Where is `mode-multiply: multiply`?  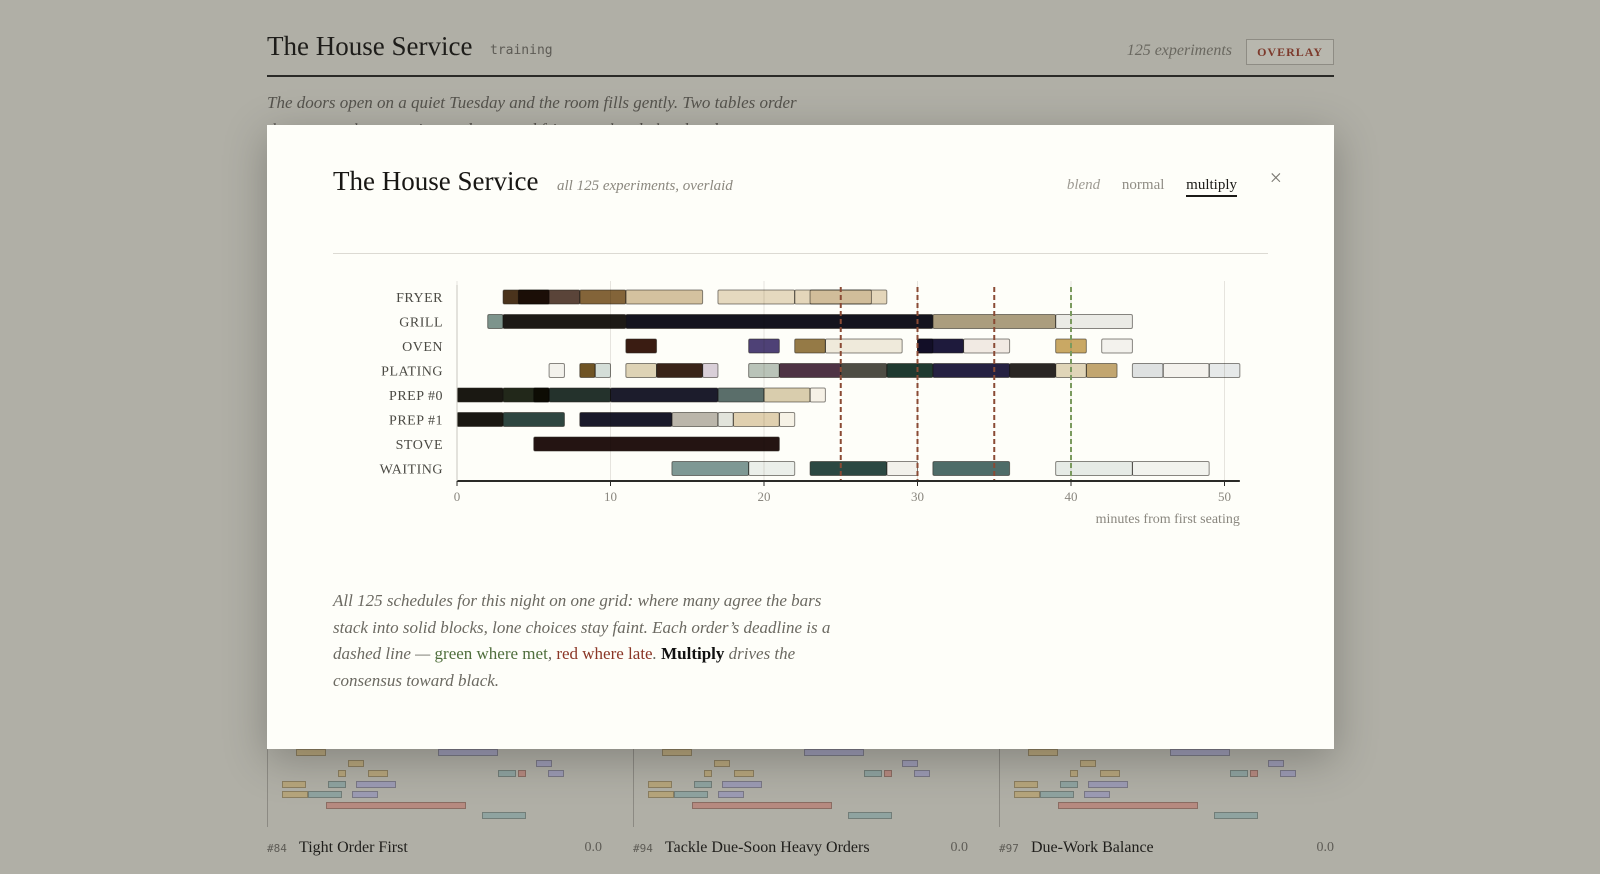 mode-multiply: multiply is located at coordinates (1211, 187).